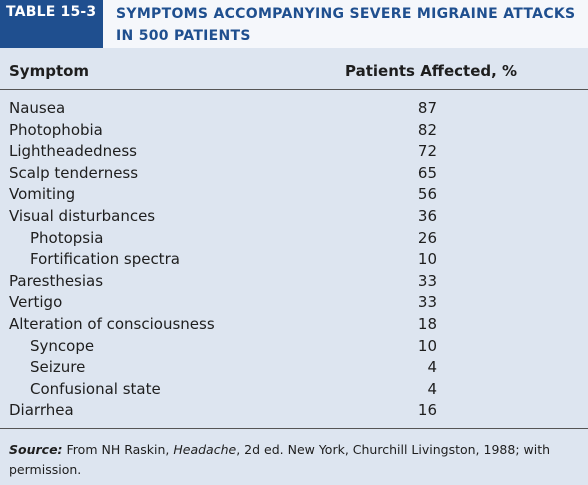 This screenshot has width=588, height=485. I want to click on footer-divider, so click(294, 428).